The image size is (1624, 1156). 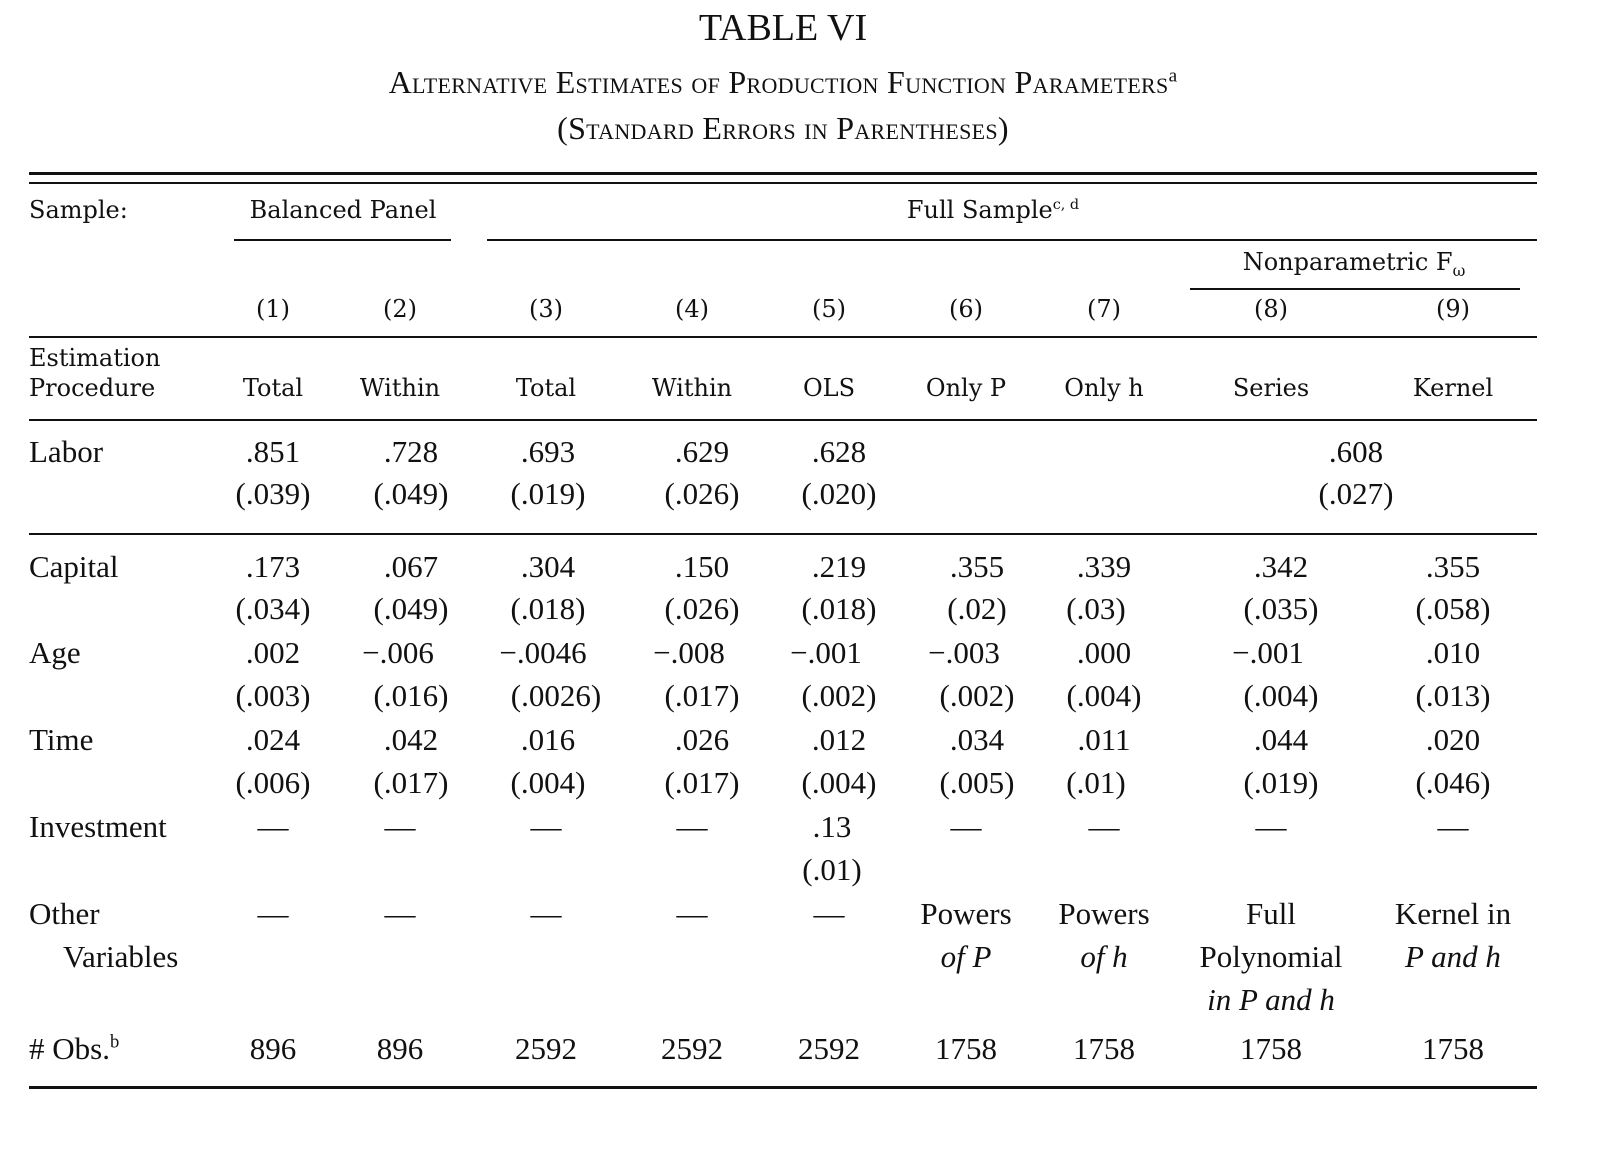 What do you see at coordinates (1104, 1048) in the screenshot?
I see `obs-7: 1758` at bounding box center [1104, 1048].